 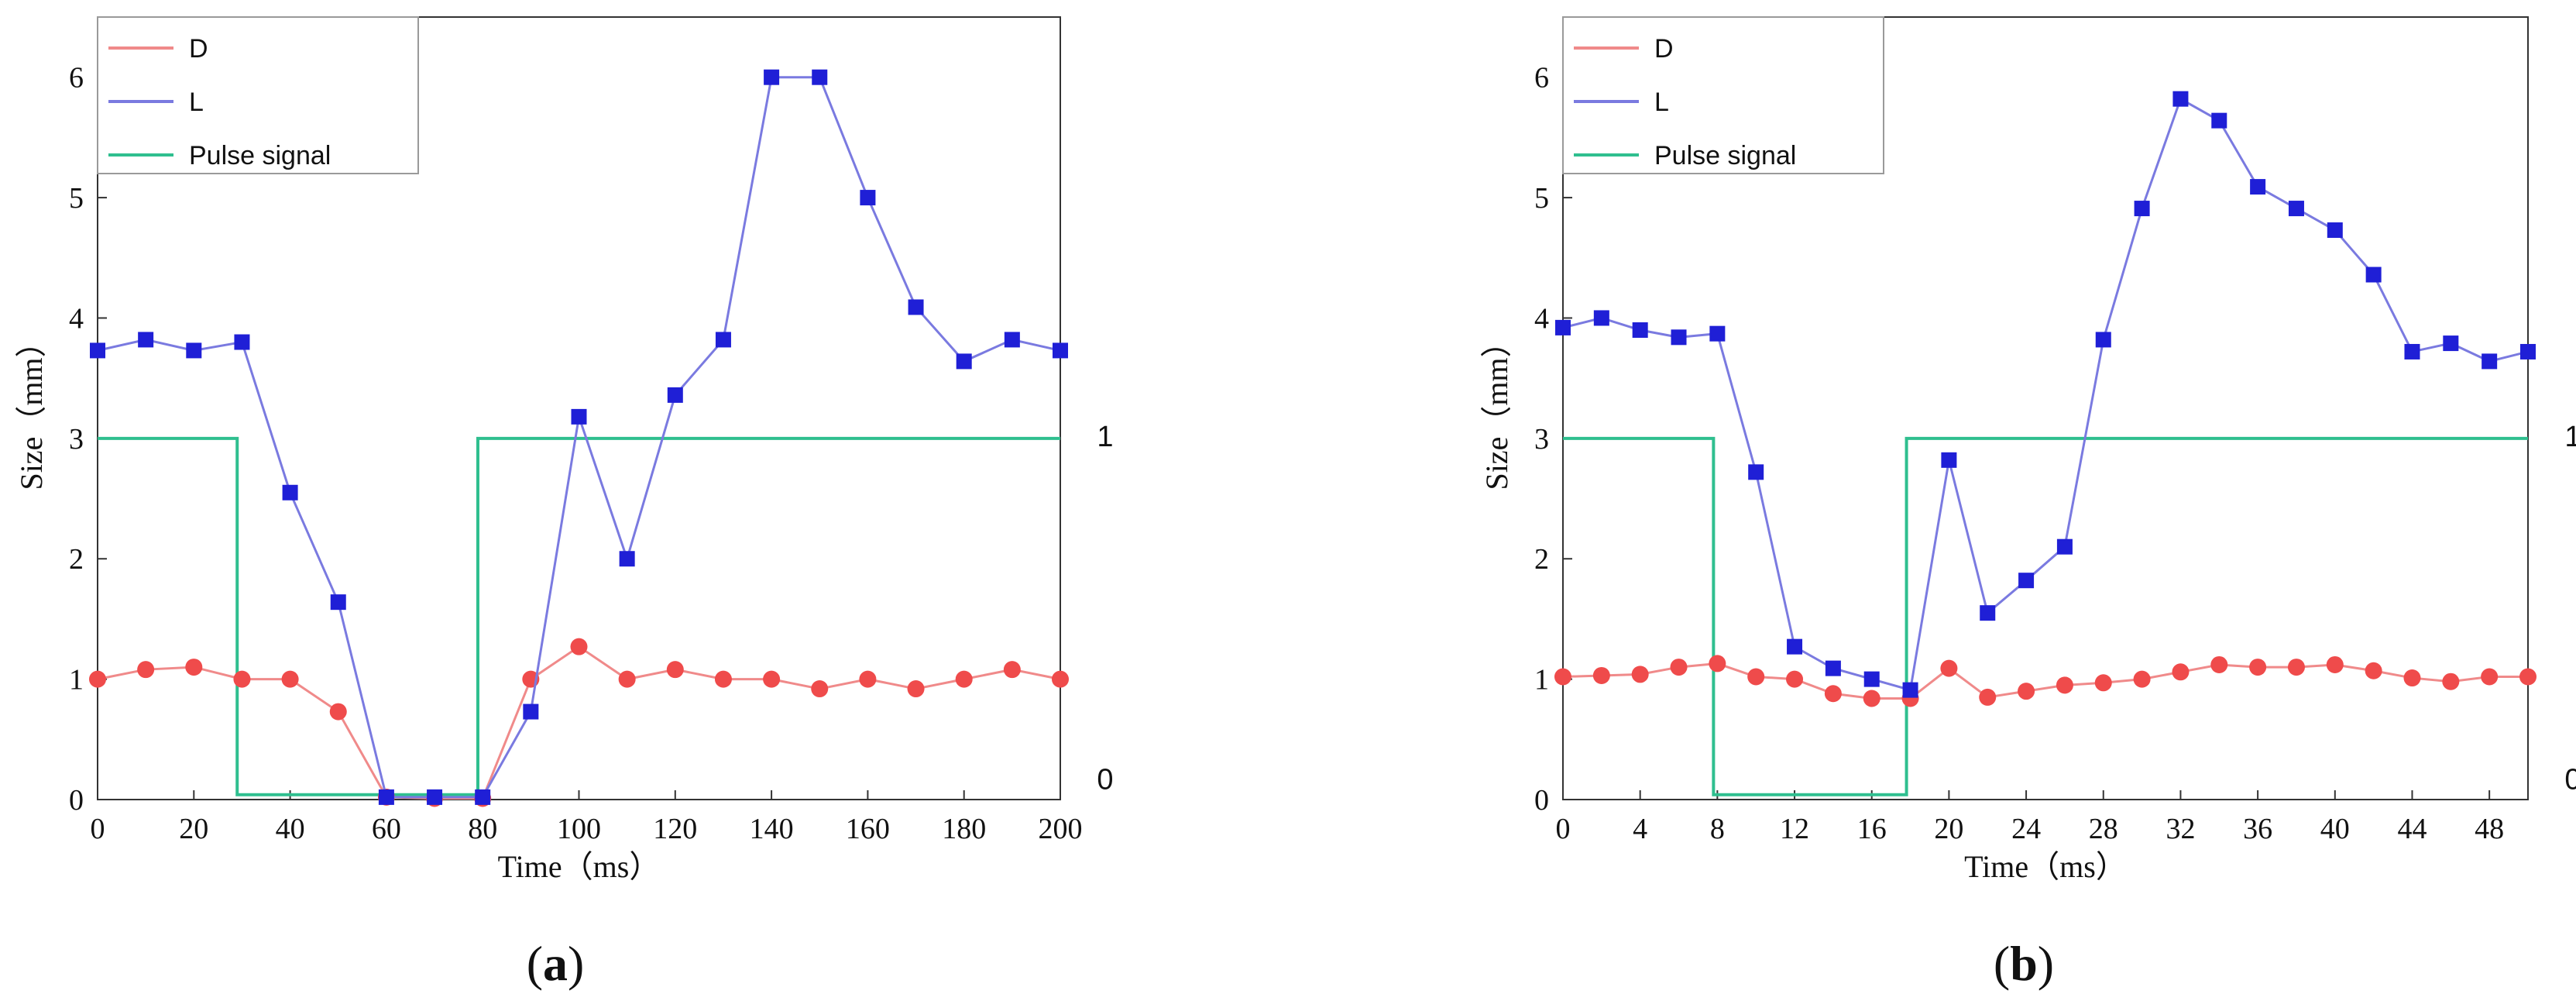 I want to click on x-tick-label: 100, so click(x=579, y=829).